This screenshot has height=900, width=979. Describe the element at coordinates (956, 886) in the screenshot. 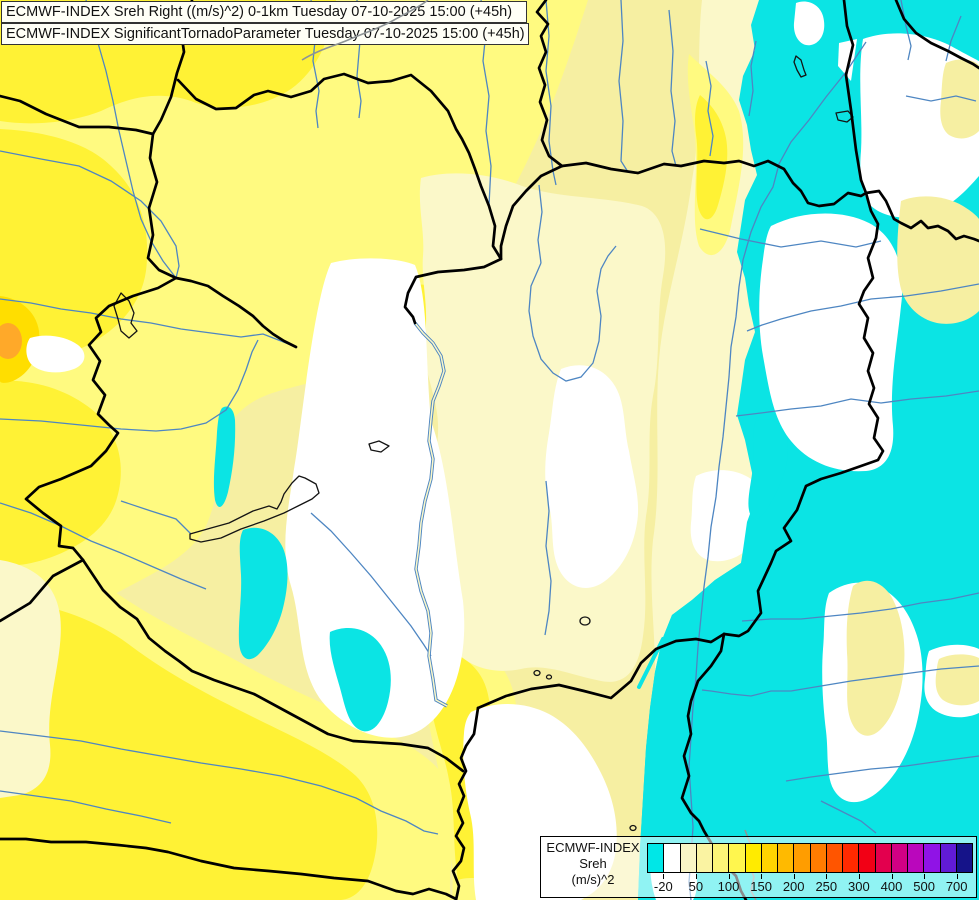

I see `legend-tick-label: 700` at that location.